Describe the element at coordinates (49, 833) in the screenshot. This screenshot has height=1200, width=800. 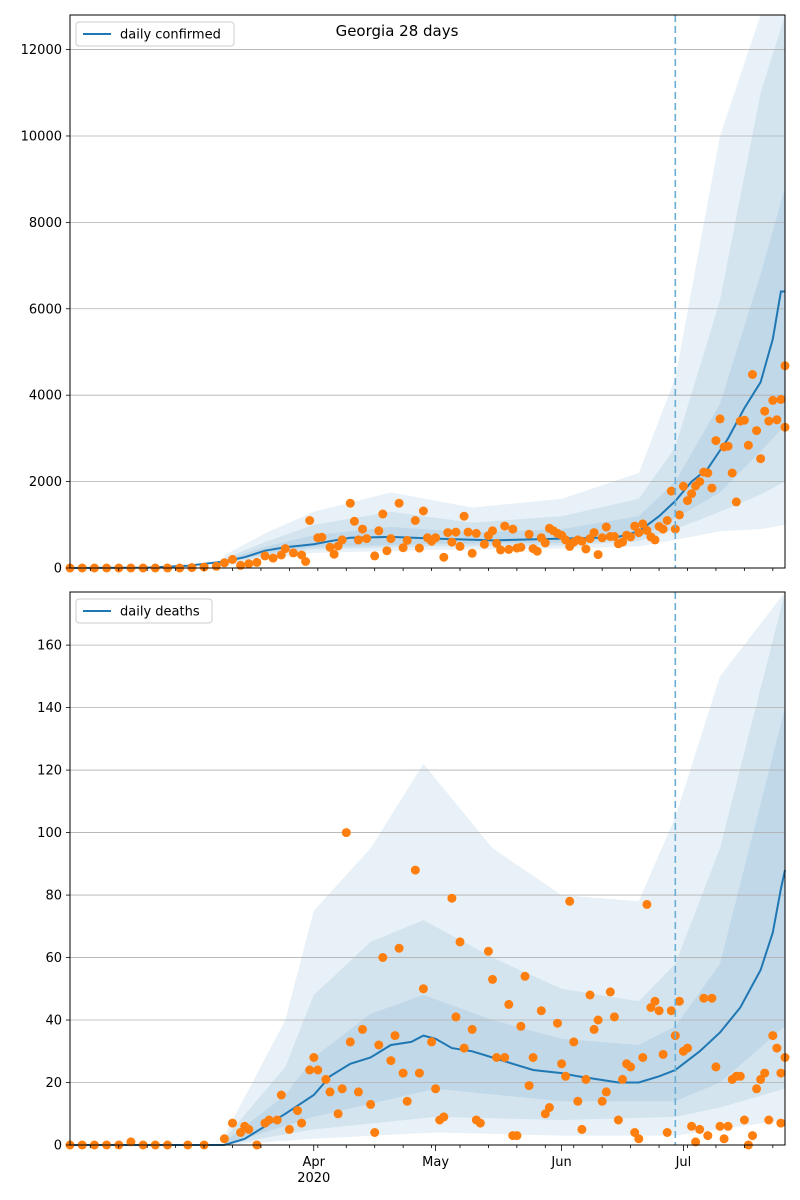
I see `y-tick-label: 100` at that location.